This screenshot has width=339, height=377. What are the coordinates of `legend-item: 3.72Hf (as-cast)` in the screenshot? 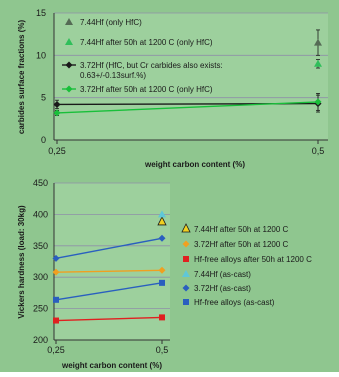 It's located at (216, 288).